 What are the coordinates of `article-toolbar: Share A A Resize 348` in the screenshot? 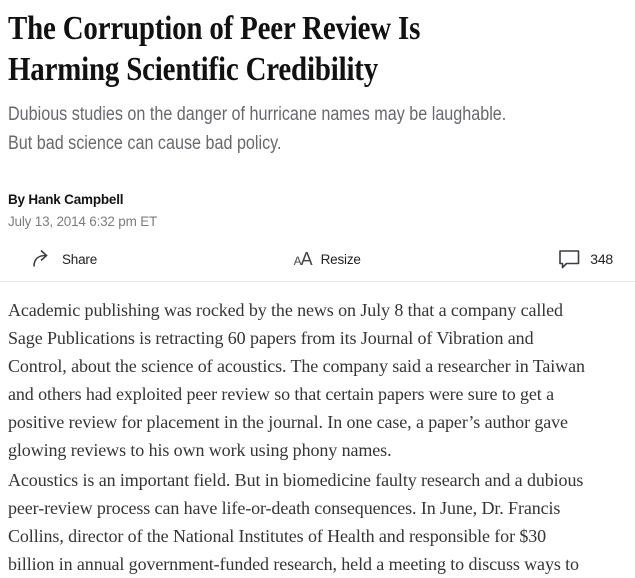 It's located at (317, 259).